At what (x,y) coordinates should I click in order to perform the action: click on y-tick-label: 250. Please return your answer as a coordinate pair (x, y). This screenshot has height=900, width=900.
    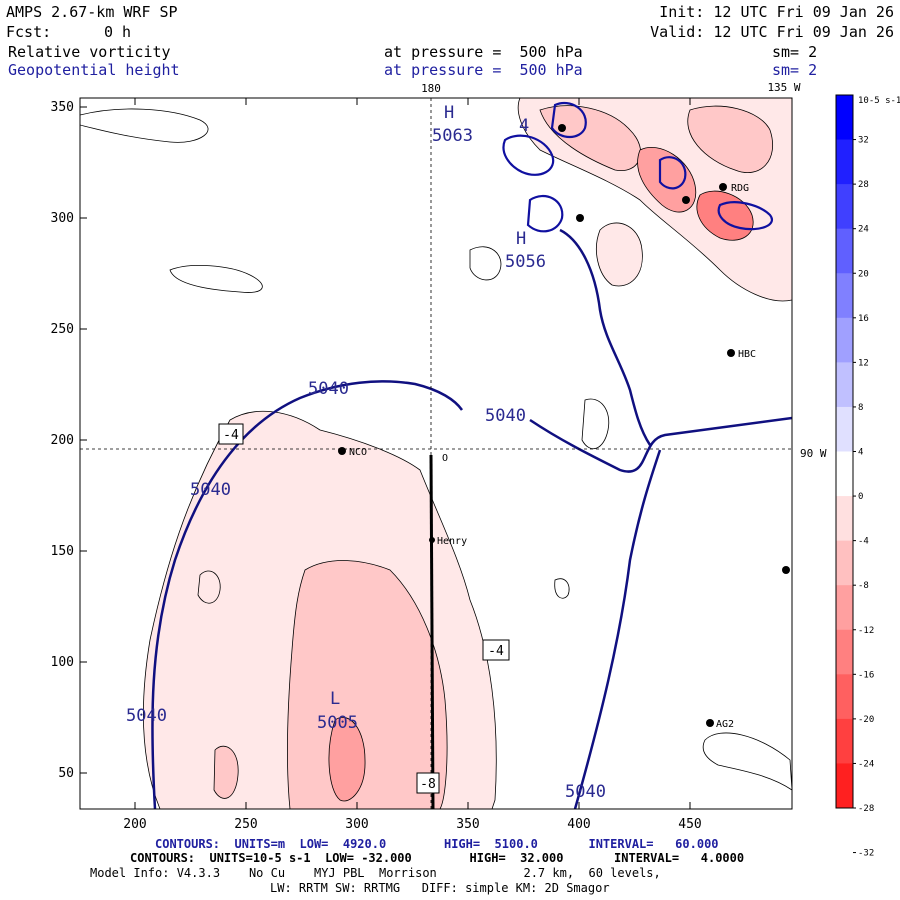
    Looking at the image, I should click on (62, 329).